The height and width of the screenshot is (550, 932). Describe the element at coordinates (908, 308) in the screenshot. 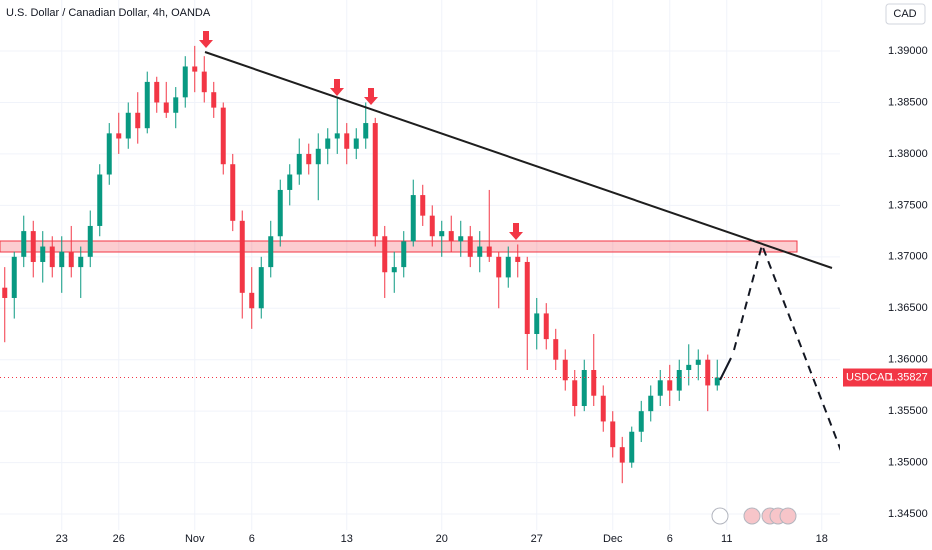

I see `y-tick-label: 1.36500` at that location.